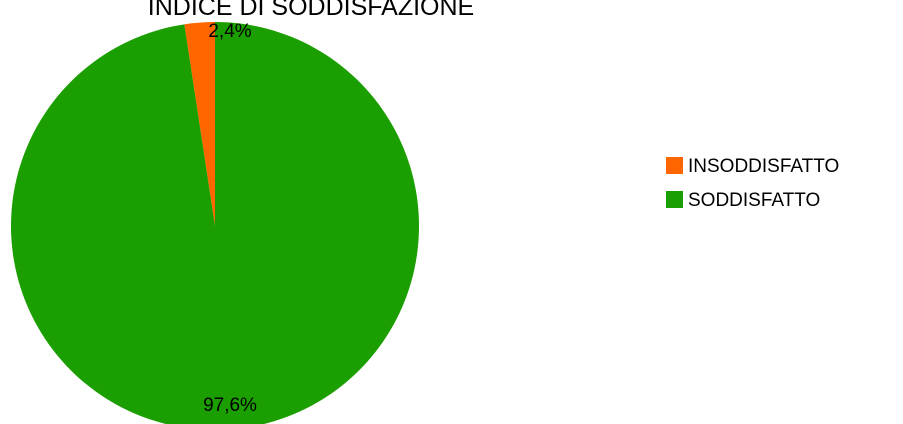 The width and height of the screenshot is (903, 424). Describe the element at coordinates (674, 199) in the screenshot. I see `legend-swatch-soddisfatto` at that location.